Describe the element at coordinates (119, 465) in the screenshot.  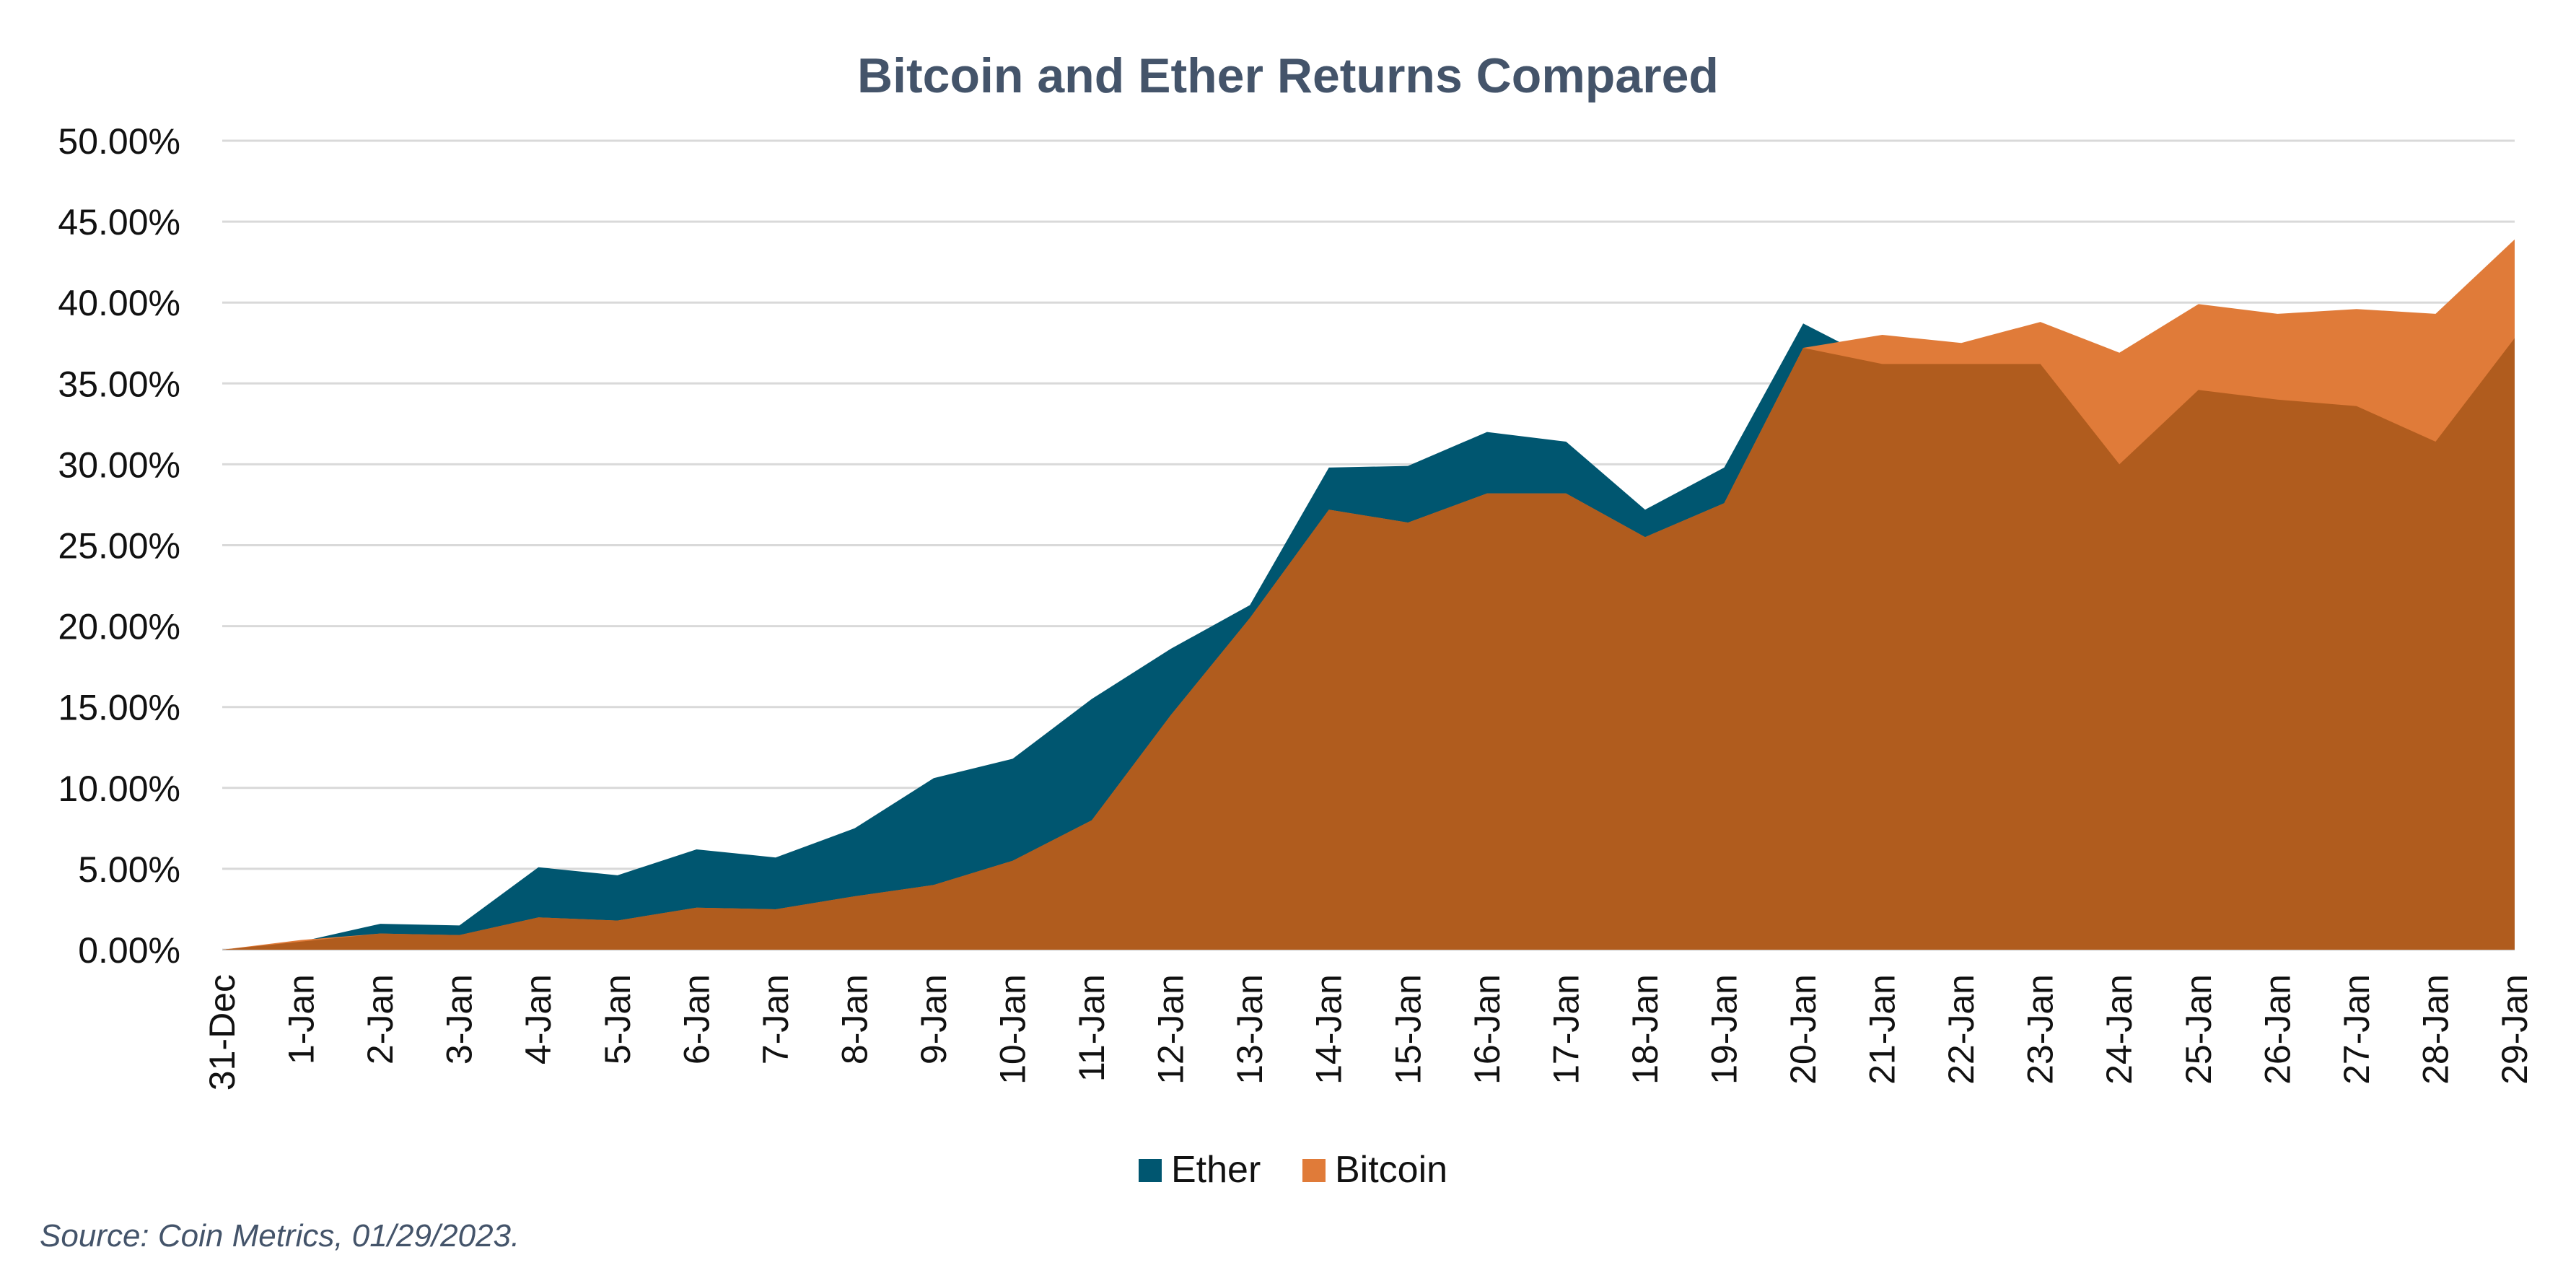
I see `y-tick-label: 30.00%` at that location.